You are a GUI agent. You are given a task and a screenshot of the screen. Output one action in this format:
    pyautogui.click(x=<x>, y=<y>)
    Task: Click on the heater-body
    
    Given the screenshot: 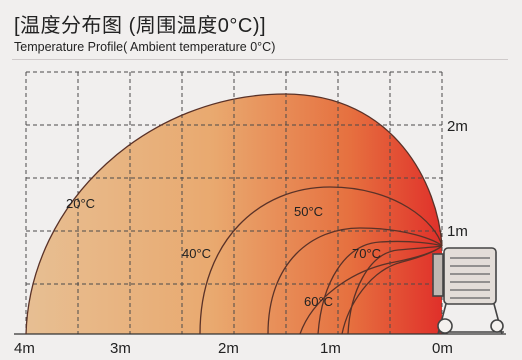 What is the action you would take?
    pyautogui.click(x=470, y=276)
    